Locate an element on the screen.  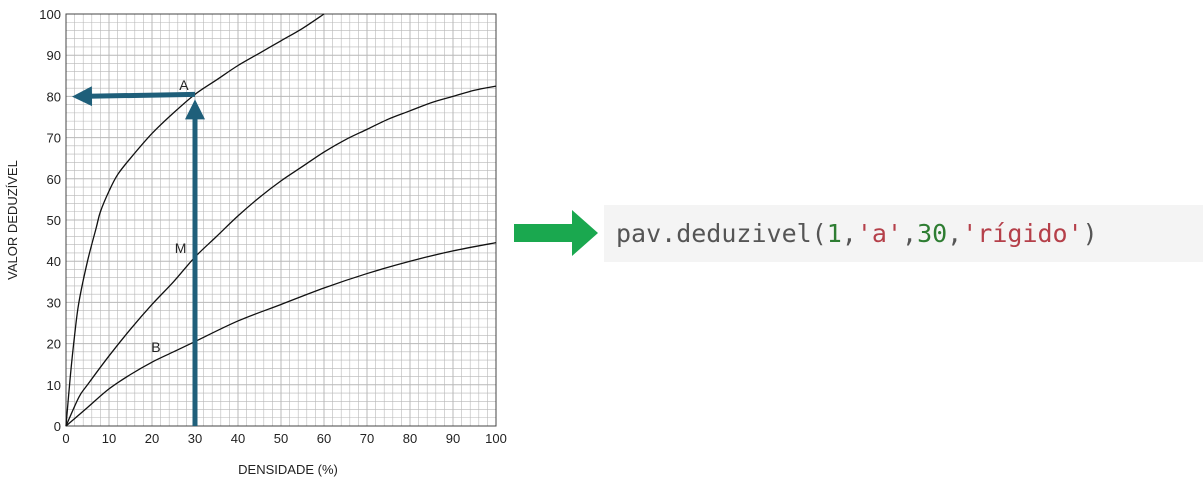
right-arrow-icon is located at coordinates (556, 233).